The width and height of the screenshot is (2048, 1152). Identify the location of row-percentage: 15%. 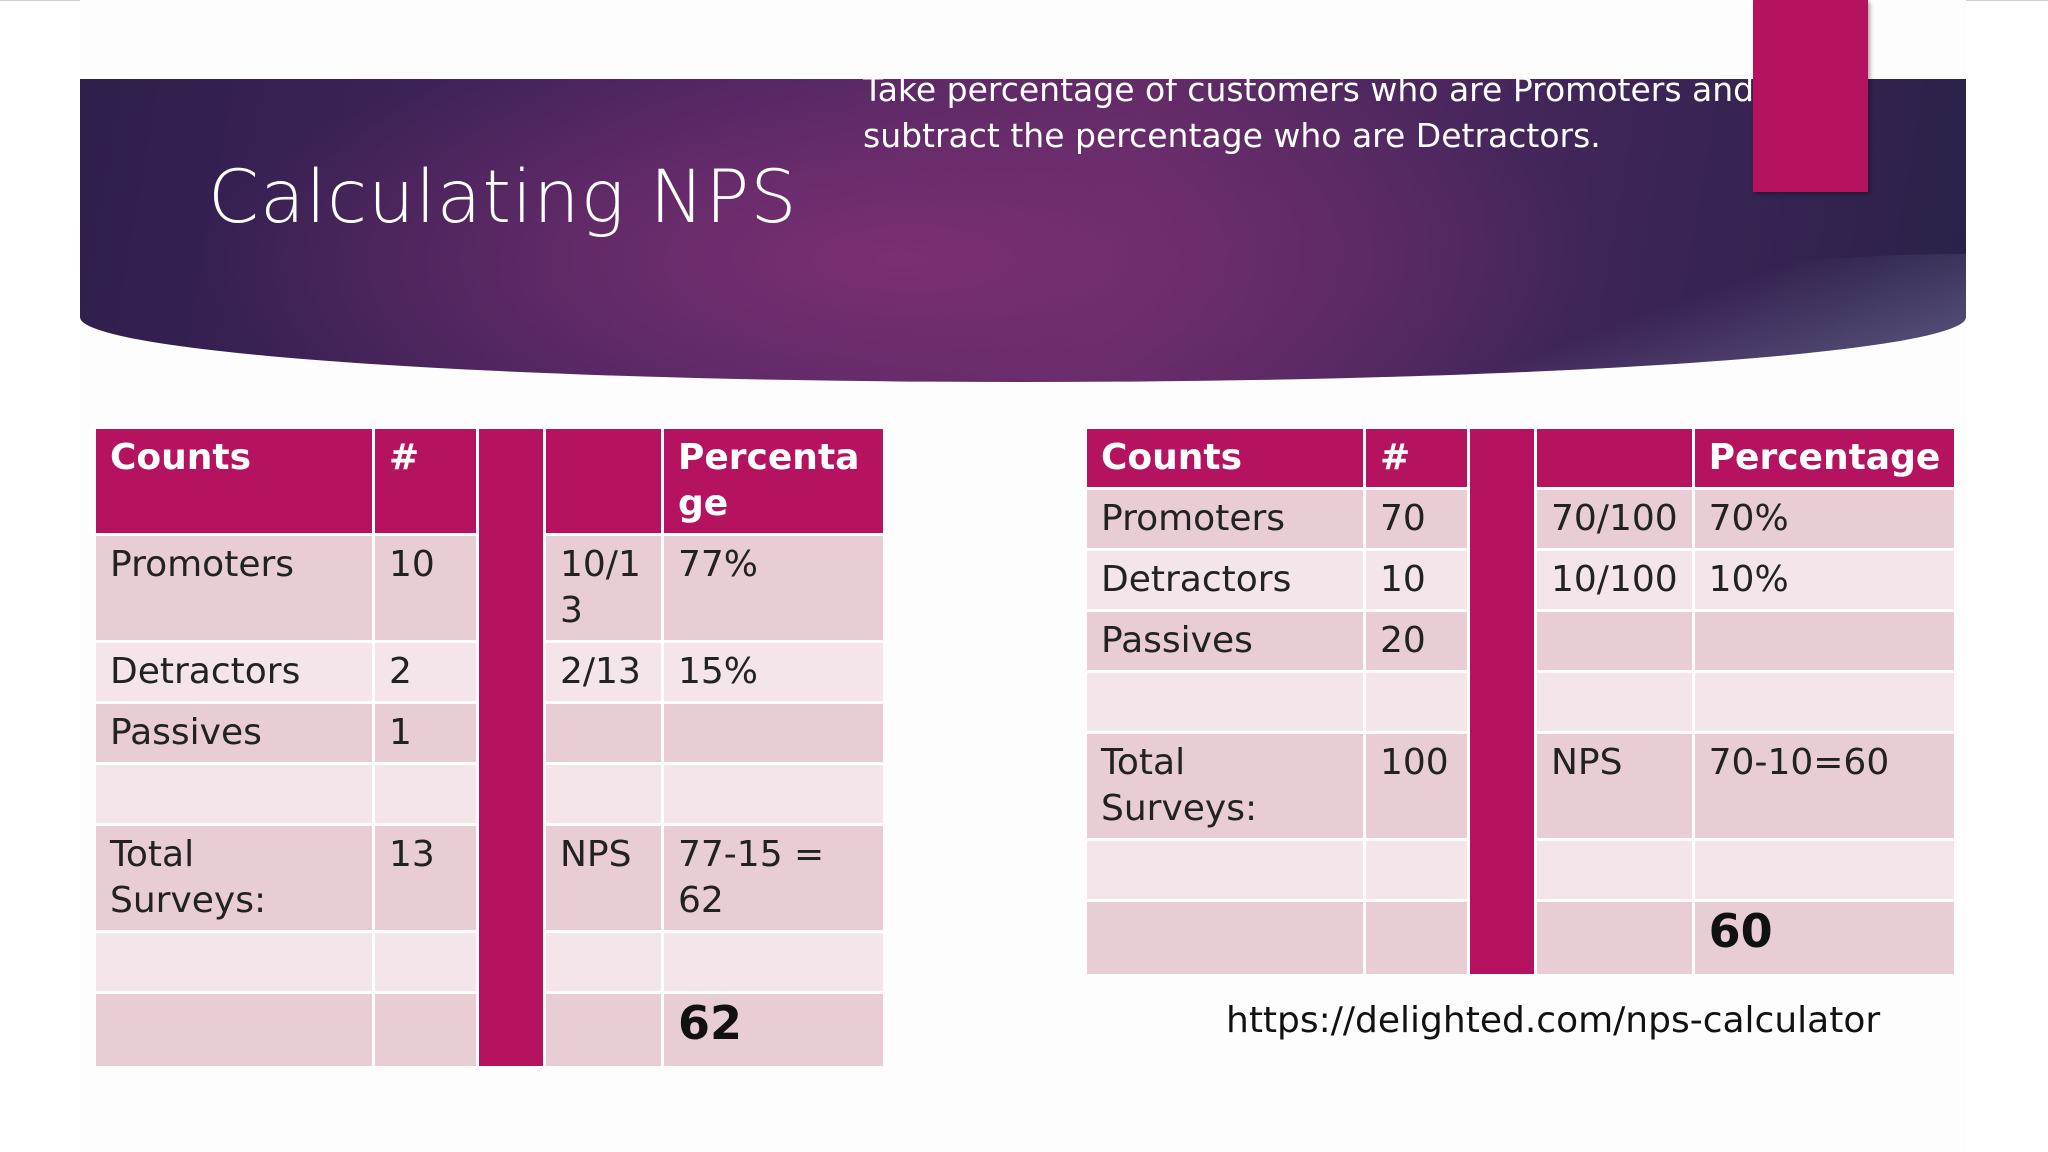
(773, 672).